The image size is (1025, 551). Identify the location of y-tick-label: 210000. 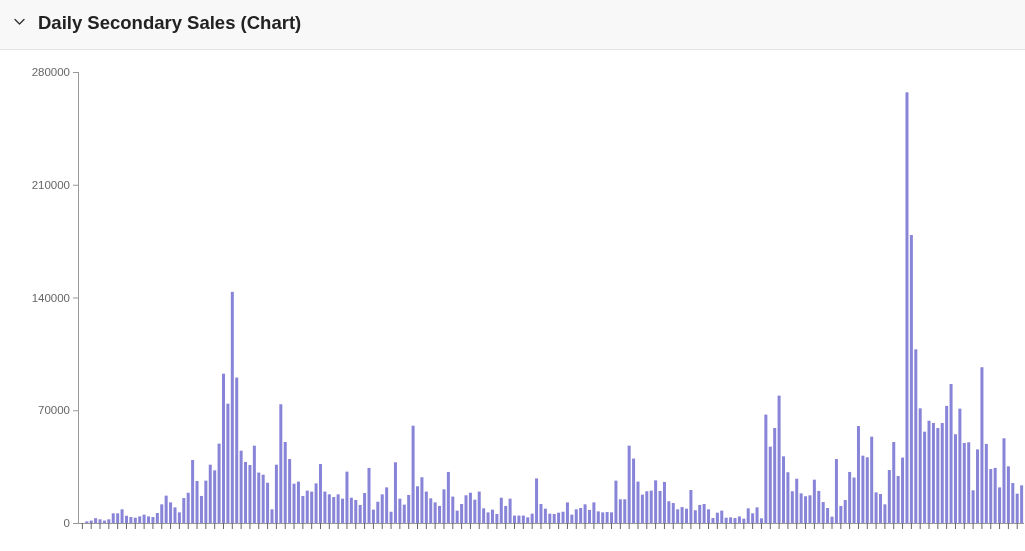
(50, 184).